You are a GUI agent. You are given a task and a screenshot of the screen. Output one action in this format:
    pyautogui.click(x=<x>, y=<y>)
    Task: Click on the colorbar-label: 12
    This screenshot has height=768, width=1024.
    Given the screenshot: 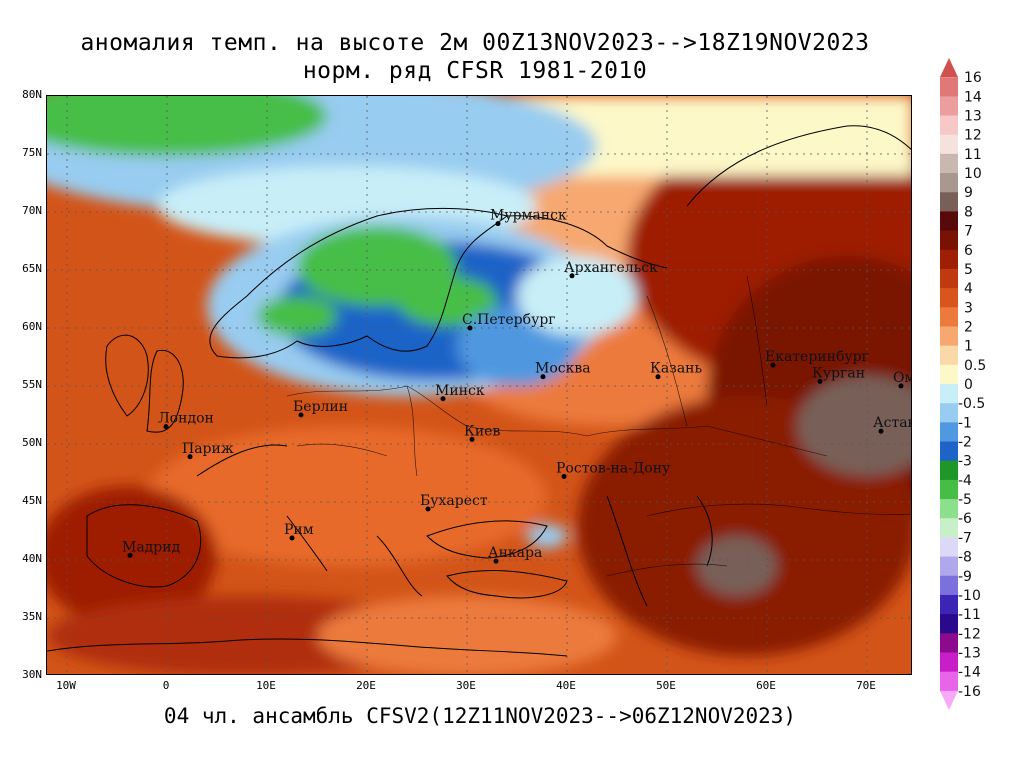 What is the action you would take?
    pyautogui.click(x=973, y=136)
    